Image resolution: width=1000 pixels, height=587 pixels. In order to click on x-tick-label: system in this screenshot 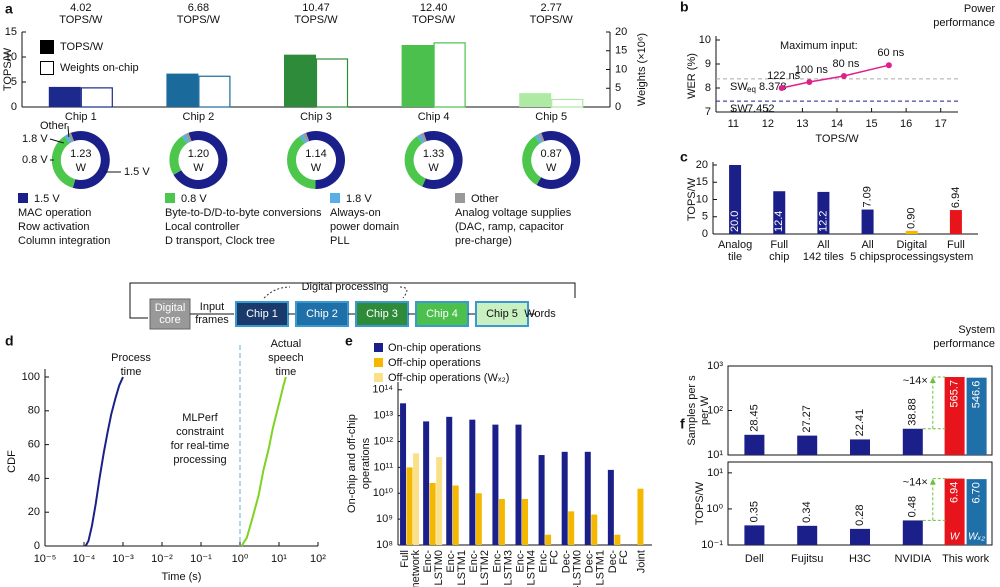, I will do `click(955, 257)`.